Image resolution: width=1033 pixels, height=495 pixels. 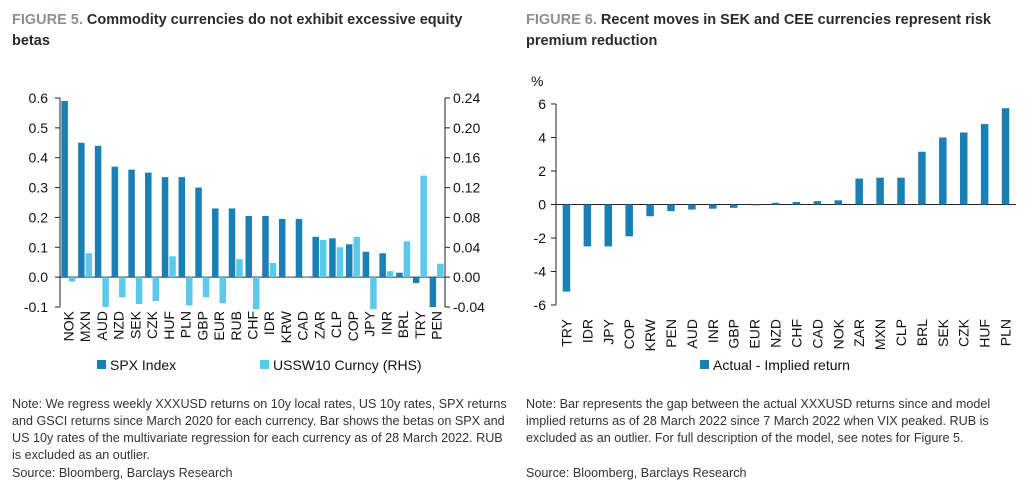 What do you see at coordinates (466, 128) in the screenshot?
I see `right-tick-label: 0.20` at bounding box center [466, 128].